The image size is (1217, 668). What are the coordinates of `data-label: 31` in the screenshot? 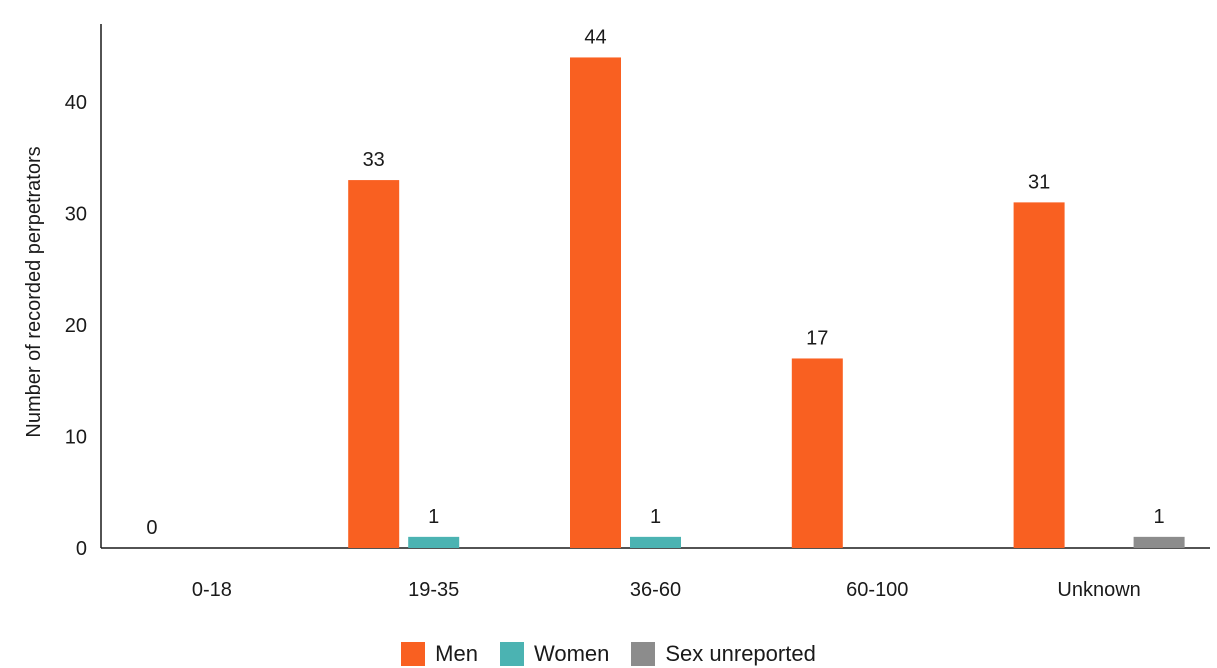 It's located at (1039, 182).